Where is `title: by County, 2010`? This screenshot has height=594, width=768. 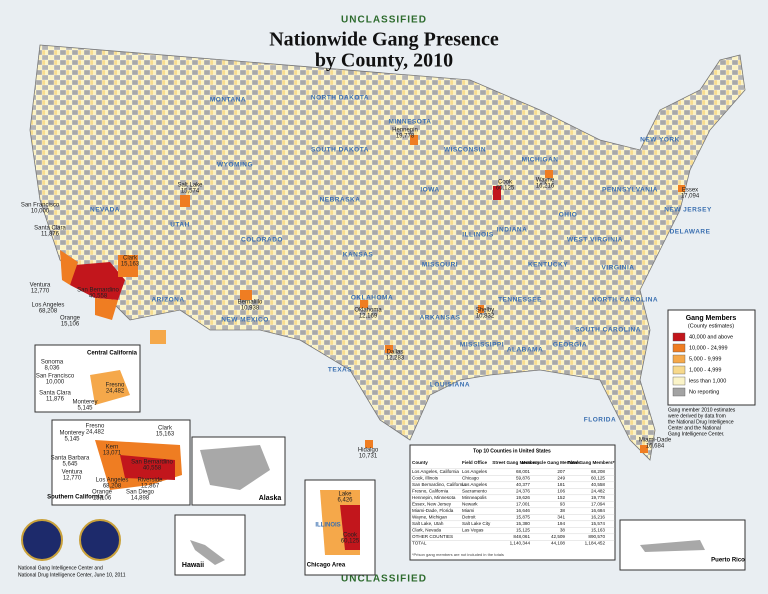 title: by County, 2010 is located at coordinates (384, 61).